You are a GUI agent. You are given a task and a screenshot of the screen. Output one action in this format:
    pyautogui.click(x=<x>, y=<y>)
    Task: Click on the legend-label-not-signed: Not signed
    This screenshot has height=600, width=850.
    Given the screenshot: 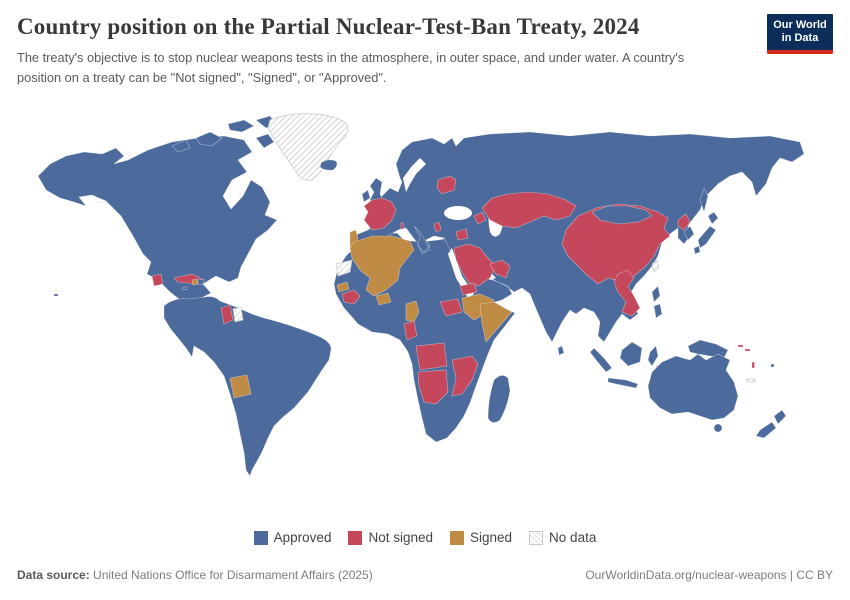 What is the action you would take?
    pyautogui.click(x=400, y=537)
    